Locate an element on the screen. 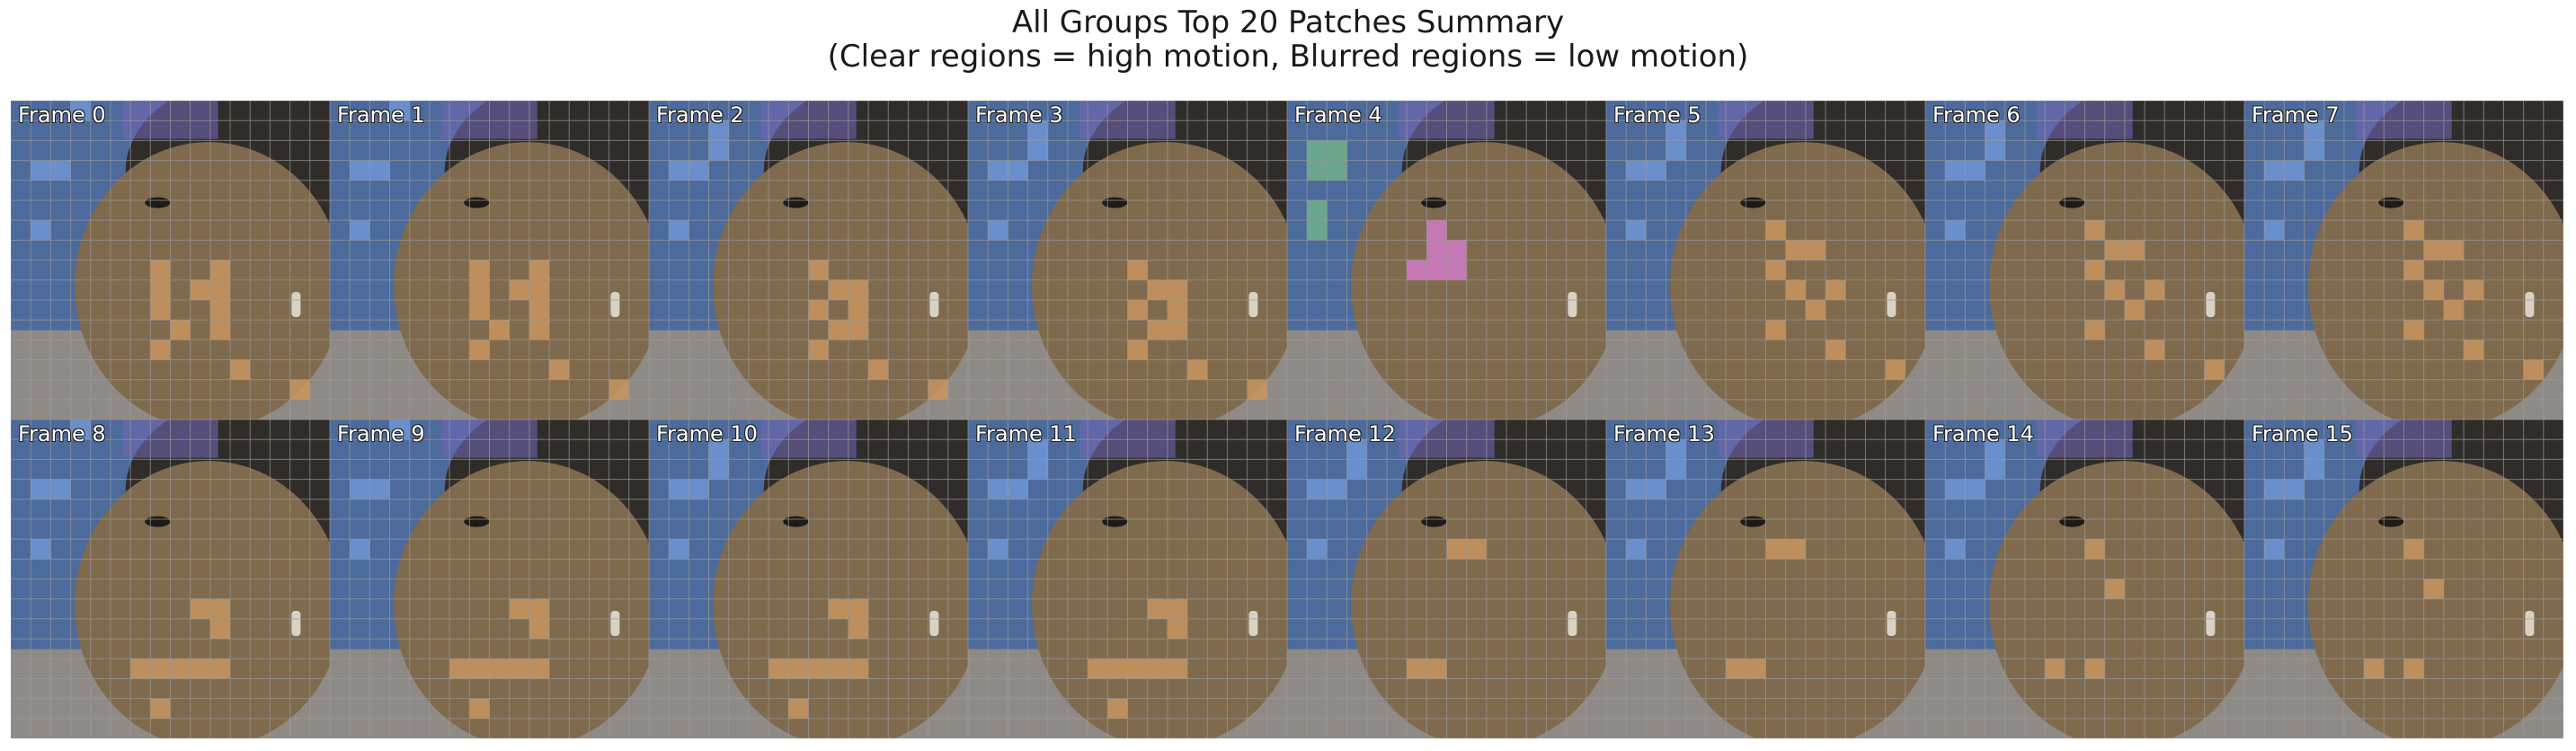  frame-tile: Frame 2 is located at coordinates (808, 260).